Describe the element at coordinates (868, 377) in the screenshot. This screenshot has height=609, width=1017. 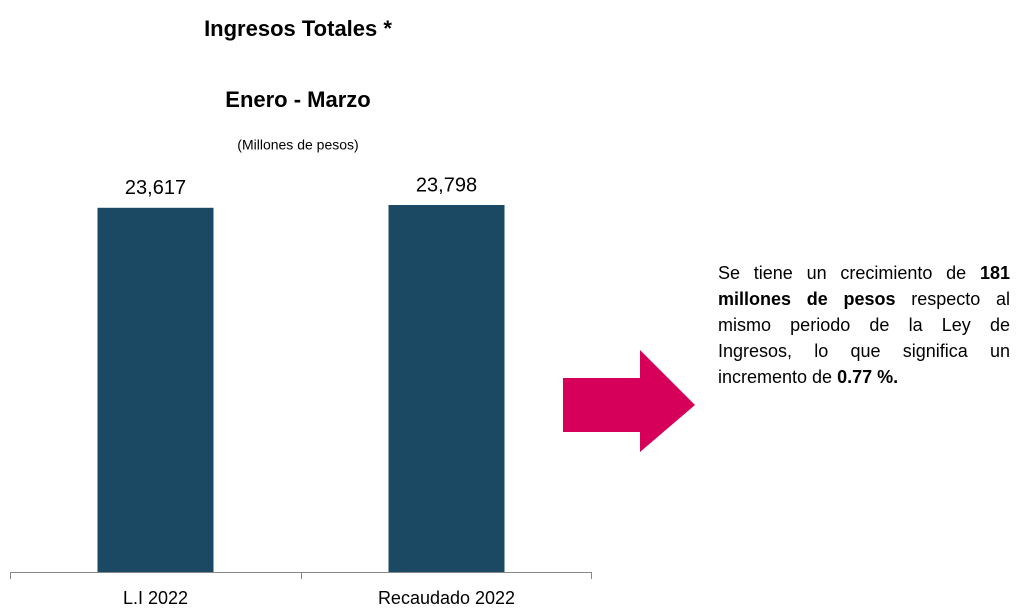
I see `annotation-bold: 0.77 %.` at that location.